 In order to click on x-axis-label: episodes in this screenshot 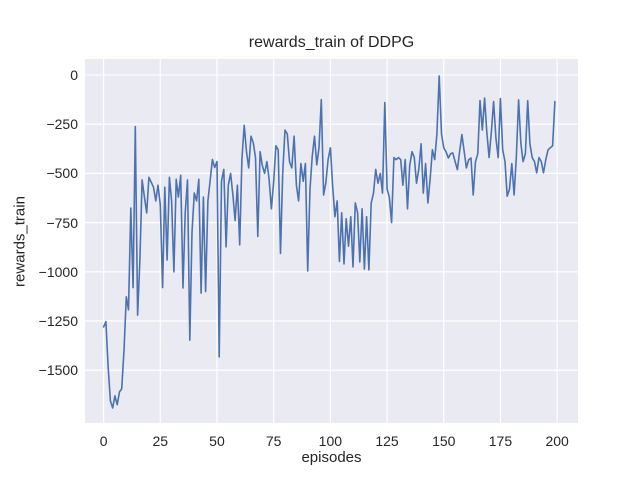, I will do `click(331, 457)`.